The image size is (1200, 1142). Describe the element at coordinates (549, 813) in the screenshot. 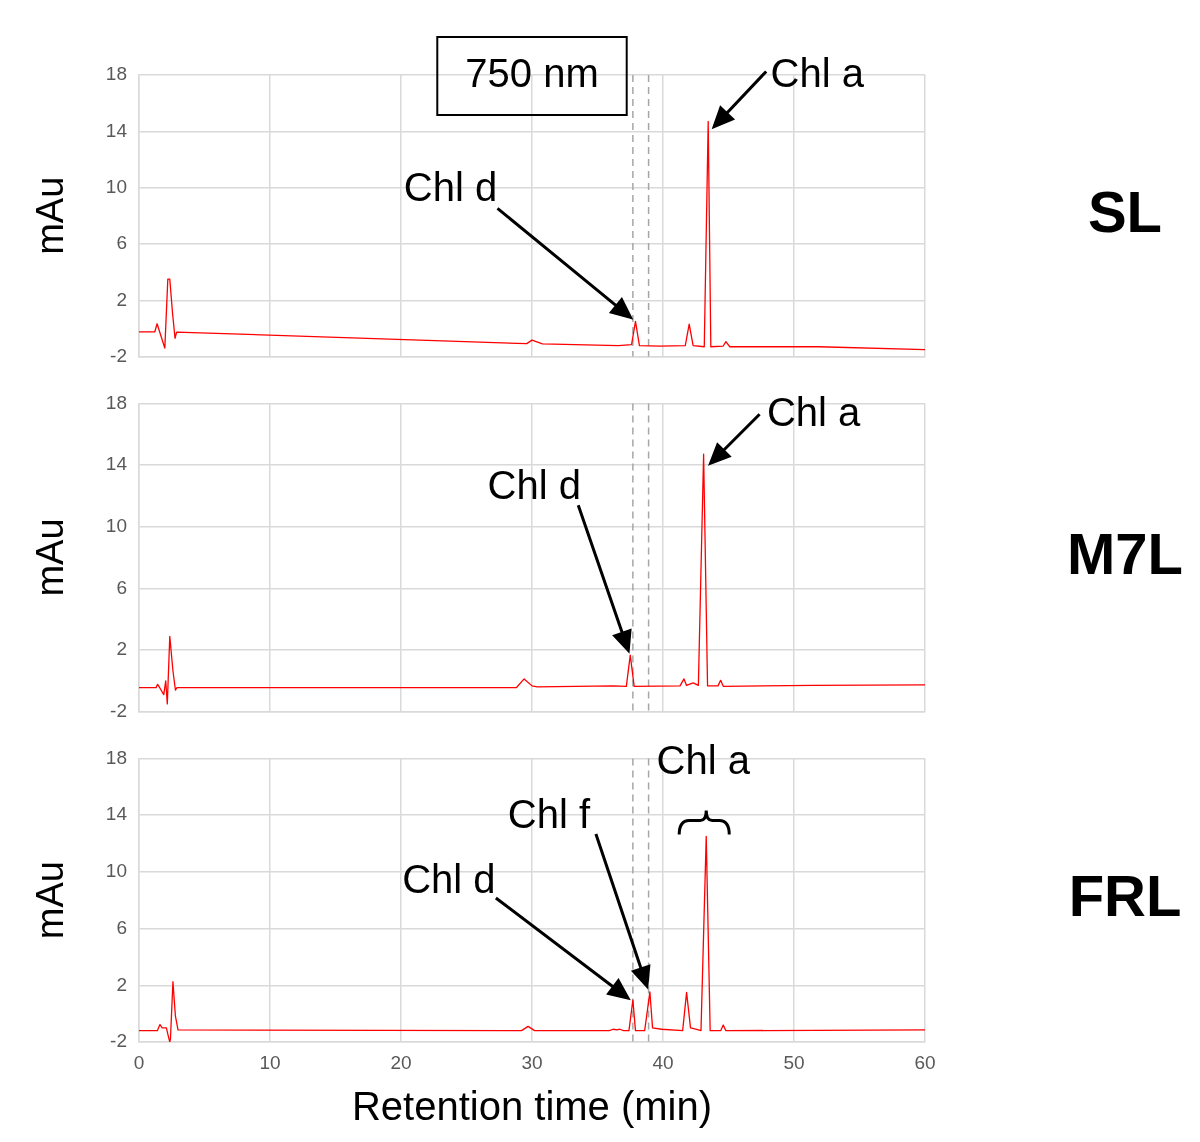

I see `annotation: Chl f` at that location.